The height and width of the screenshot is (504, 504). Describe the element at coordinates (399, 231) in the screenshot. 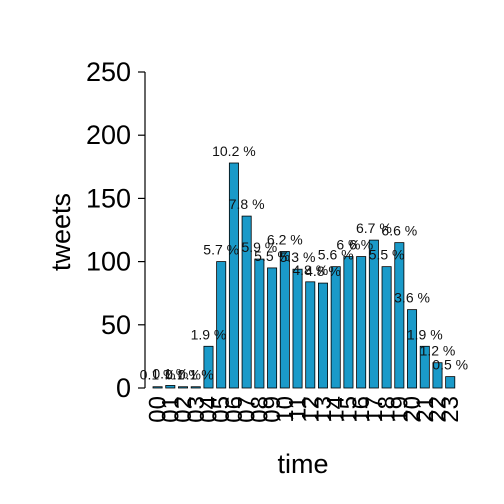

I see `bar-value-label: 6.6 %` at that location.